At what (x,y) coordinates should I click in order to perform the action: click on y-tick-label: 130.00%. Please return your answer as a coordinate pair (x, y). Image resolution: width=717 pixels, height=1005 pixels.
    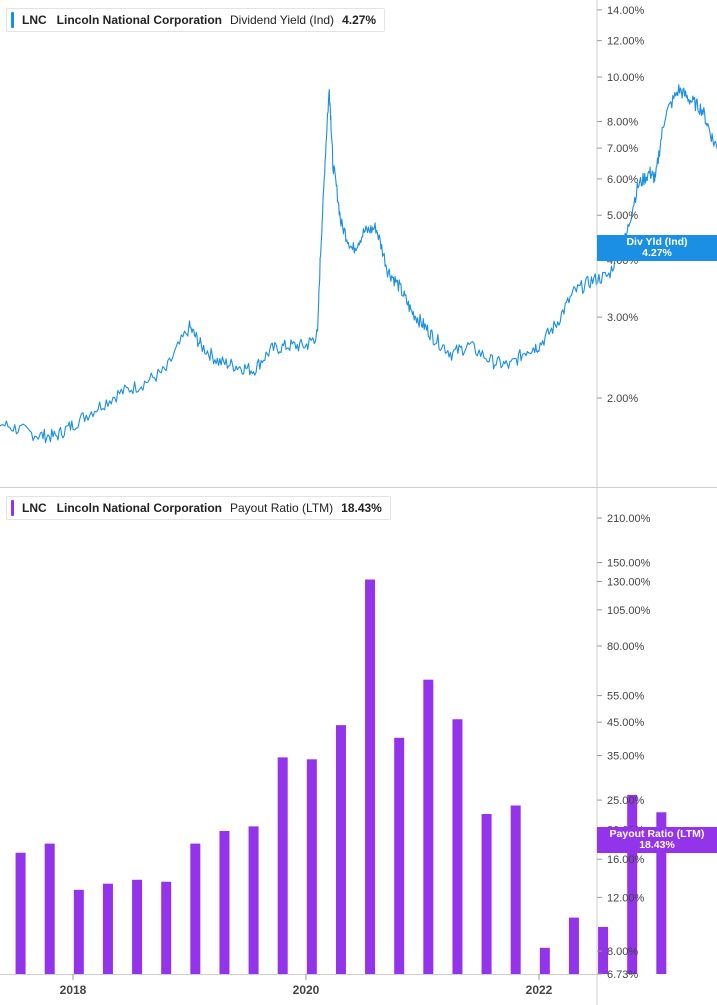
    Looking at the image, I should click on (629, 583).